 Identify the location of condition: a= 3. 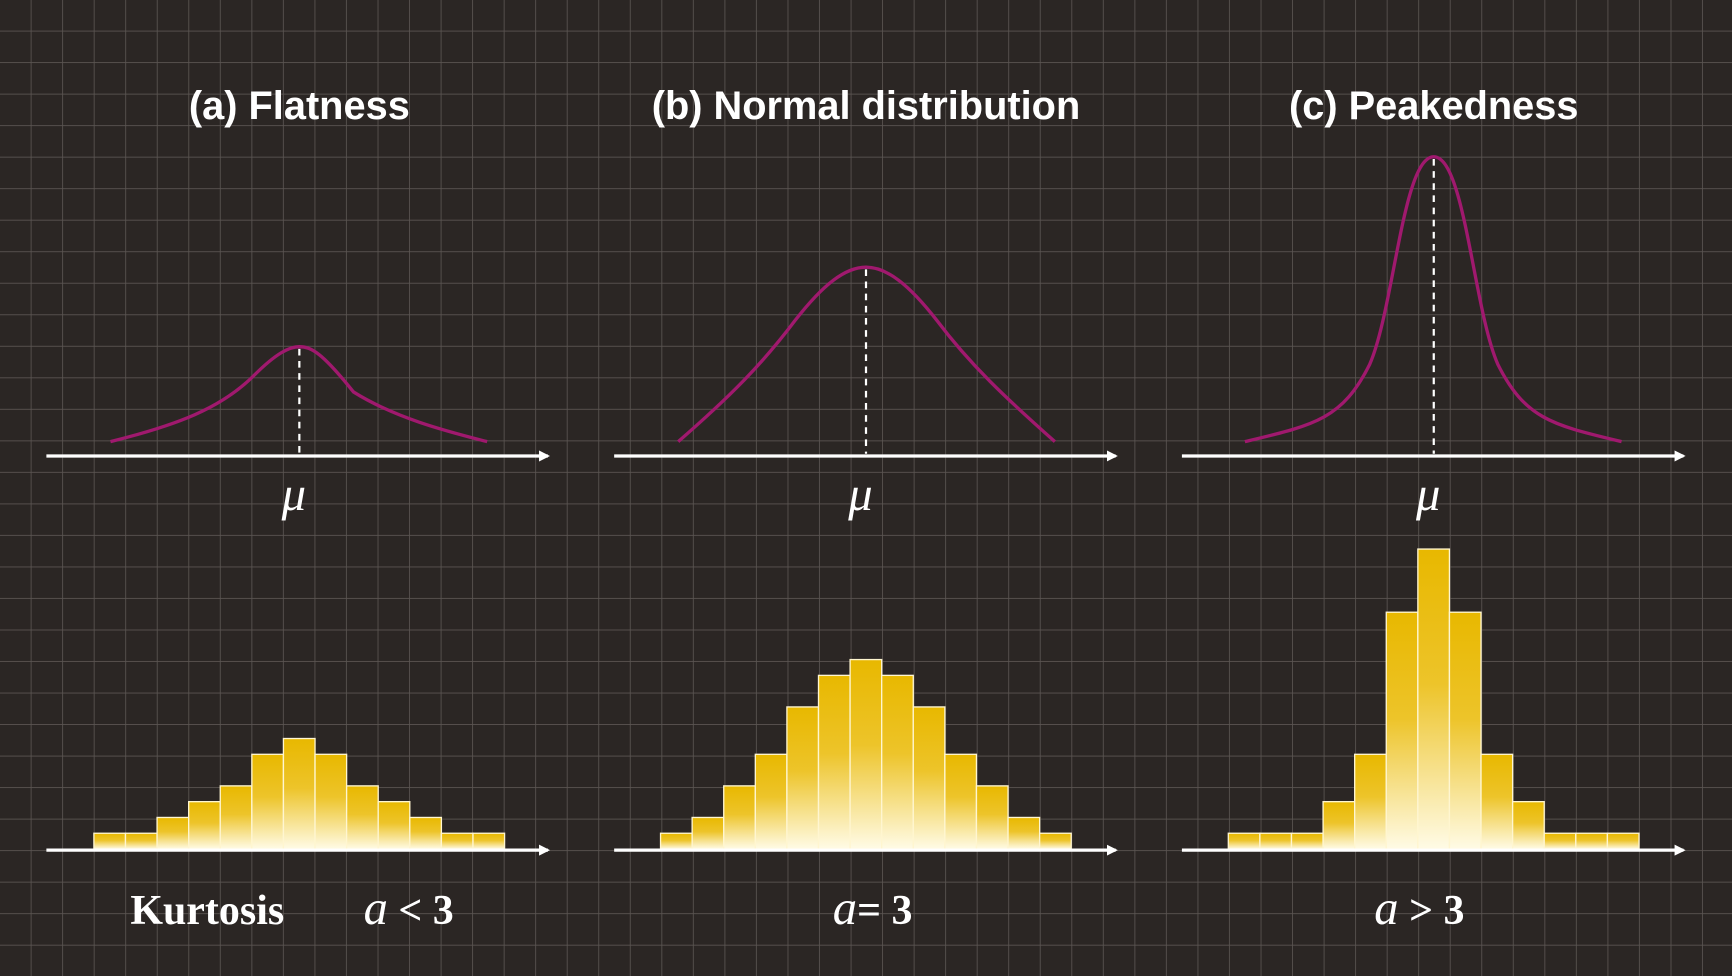
(873, 908).